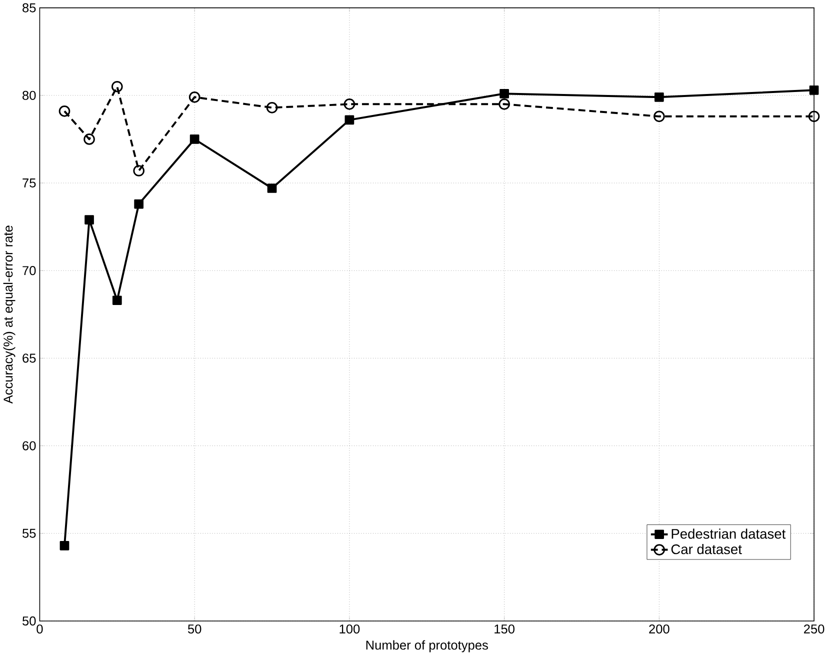  Describe the element at coordinates (29, 621) in the screenshot. I see `y-tick-label: 50` at that location.